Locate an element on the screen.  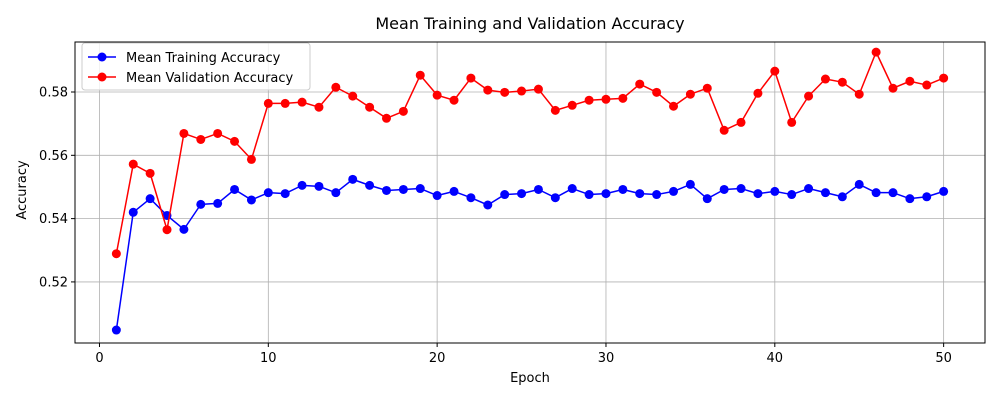
y-tick-label: 0.52 is located at coordinates (53, 282).